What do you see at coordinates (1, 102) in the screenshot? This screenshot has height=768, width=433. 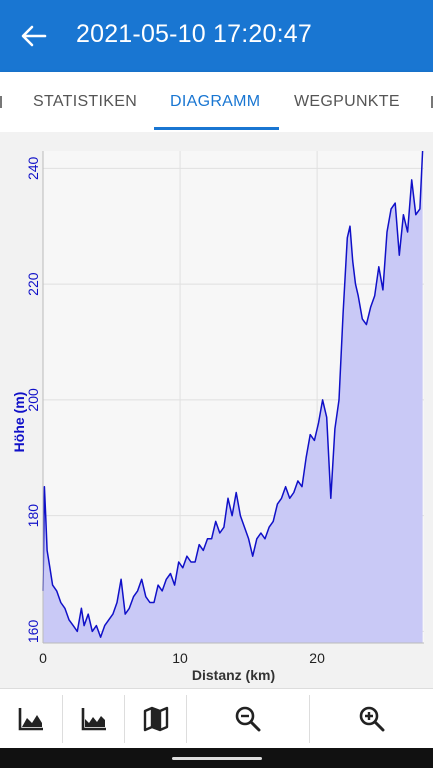 I see `tab-overflow-left` at bounding box center [1, 102].